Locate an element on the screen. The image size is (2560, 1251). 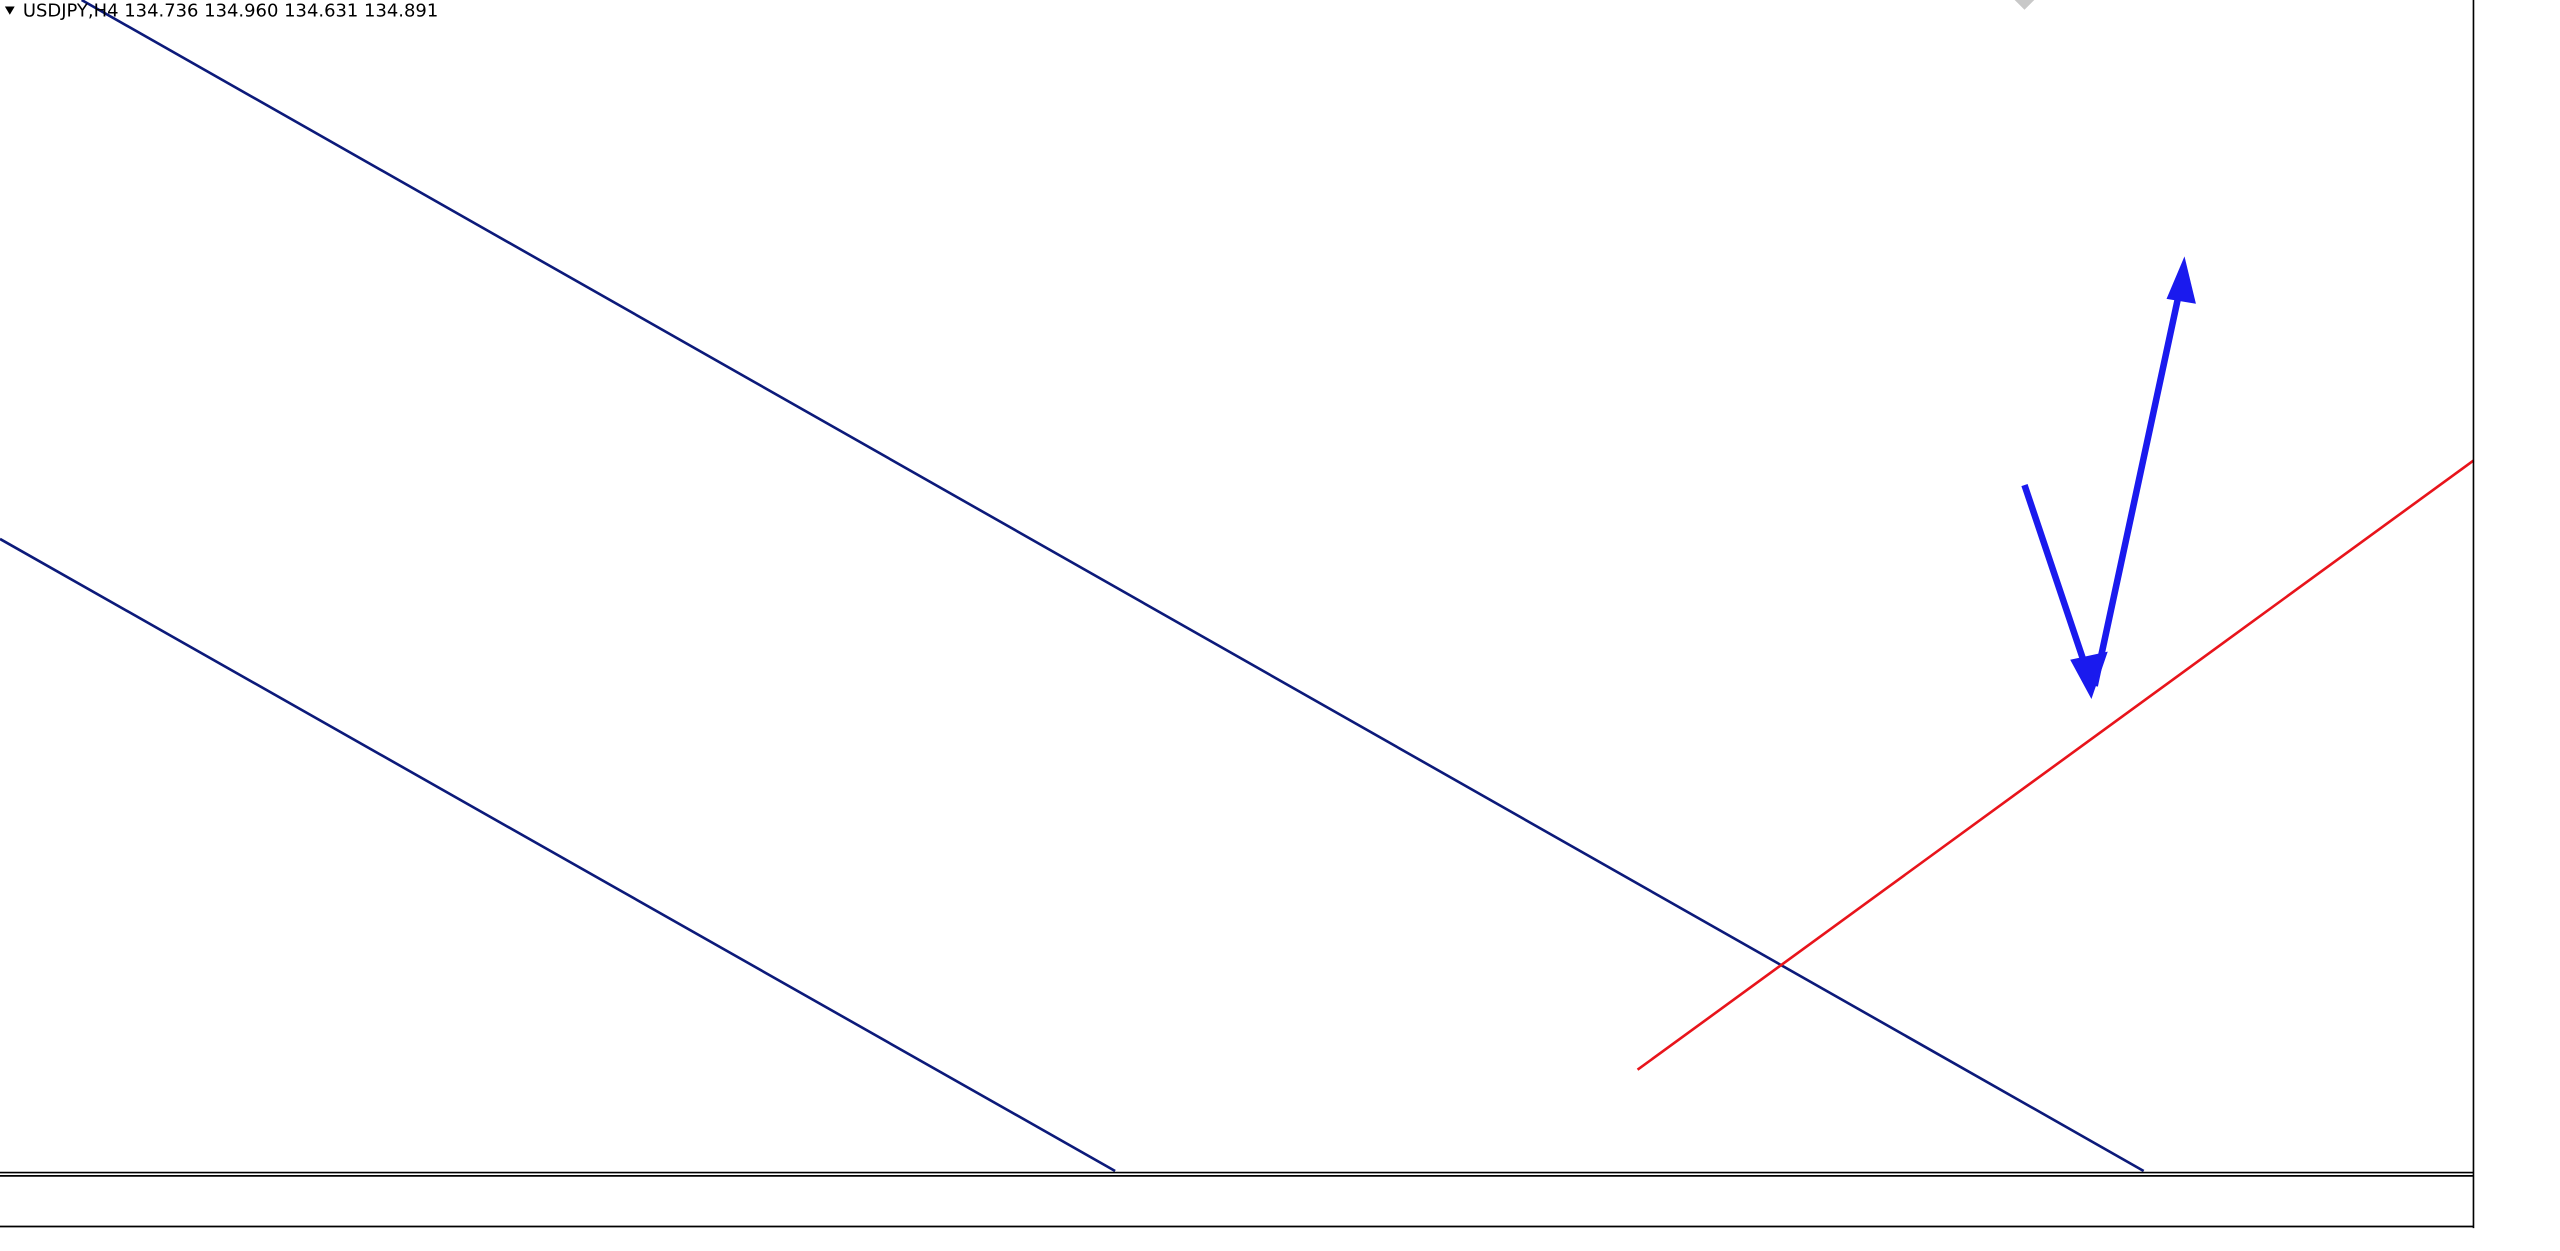
marker is located at coordinates (2024, 5).